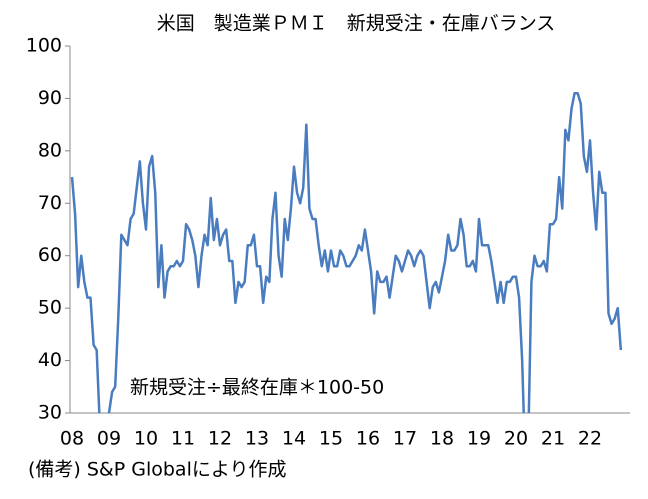 The image size is (648, 499). What do you see at coordinates (405, 439) in the screenshot?
I see `x-tick-label: 17` at bounding box center [405, 439].